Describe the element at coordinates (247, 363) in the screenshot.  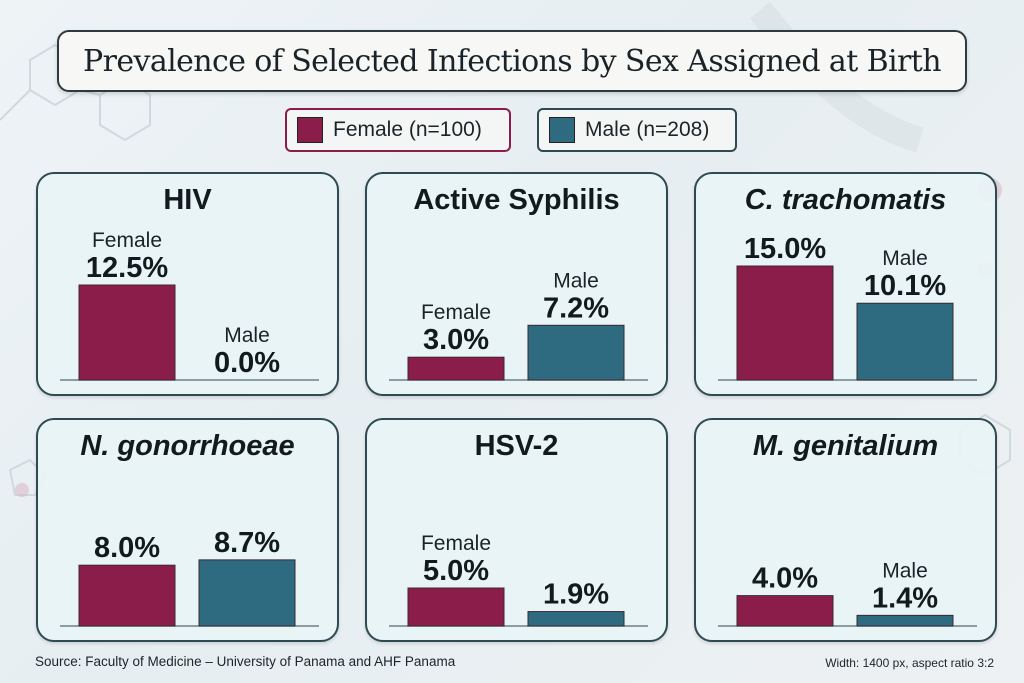
I see `data-label-male: 0.0%` at that location.